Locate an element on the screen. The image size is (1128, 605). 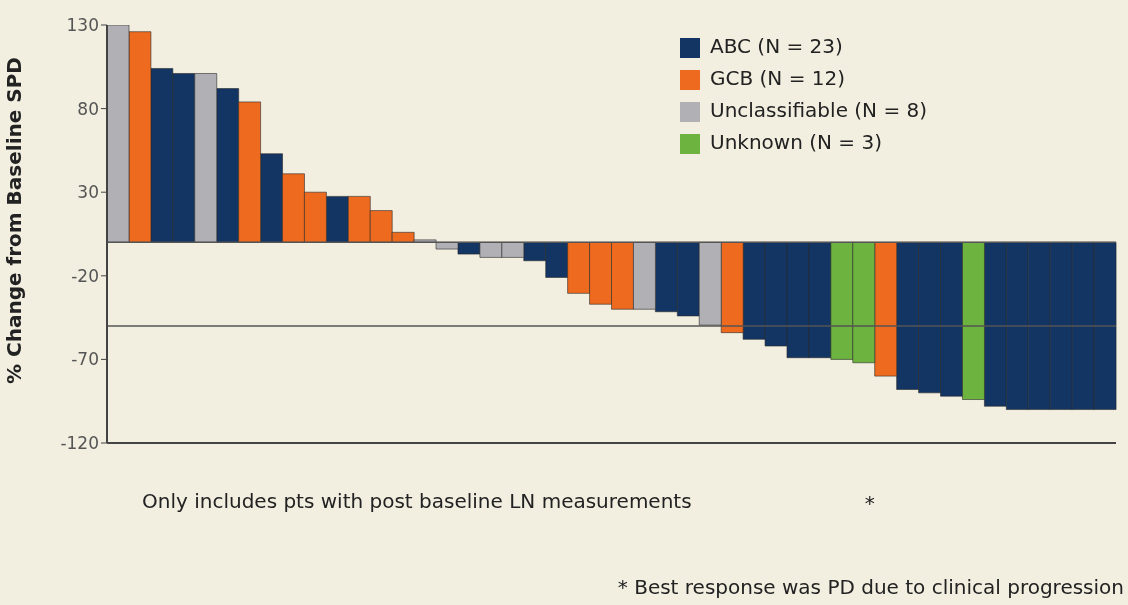
legend-label: ABC (N = 23) is located at coordinates (776, 46).